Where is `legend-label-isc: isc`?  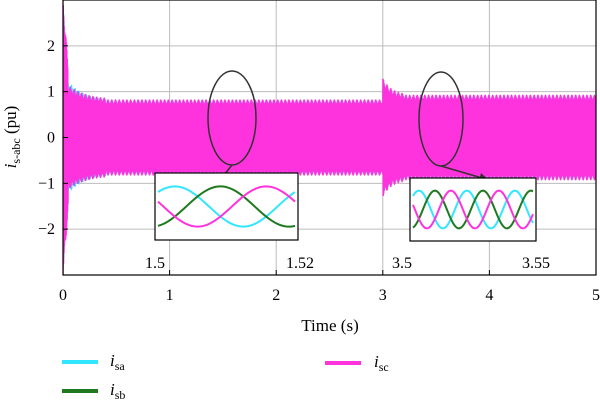
legend-label-isc: isc is located at coordinates (381, 363).